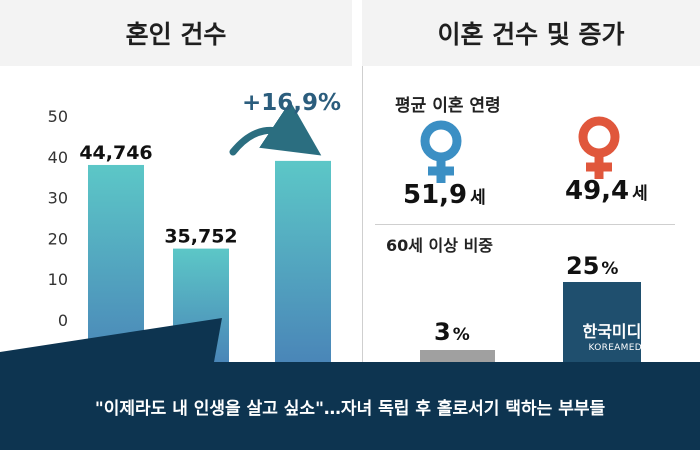 The image size is (700, 450). I want to click on over60-label-after: 25%, so click(592, 266).